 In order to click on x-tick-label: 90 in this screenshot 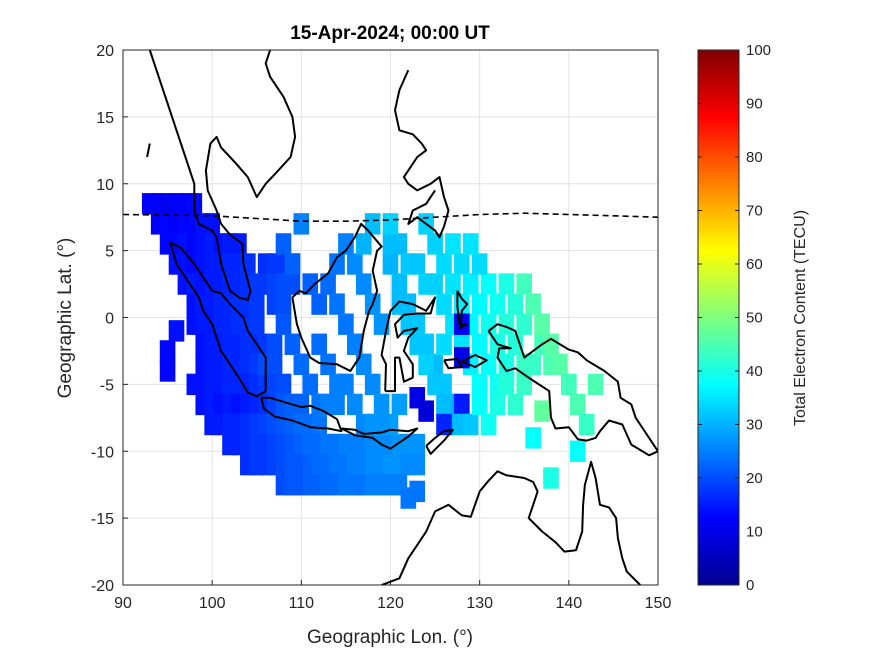, I will do `click(123, 603)`.